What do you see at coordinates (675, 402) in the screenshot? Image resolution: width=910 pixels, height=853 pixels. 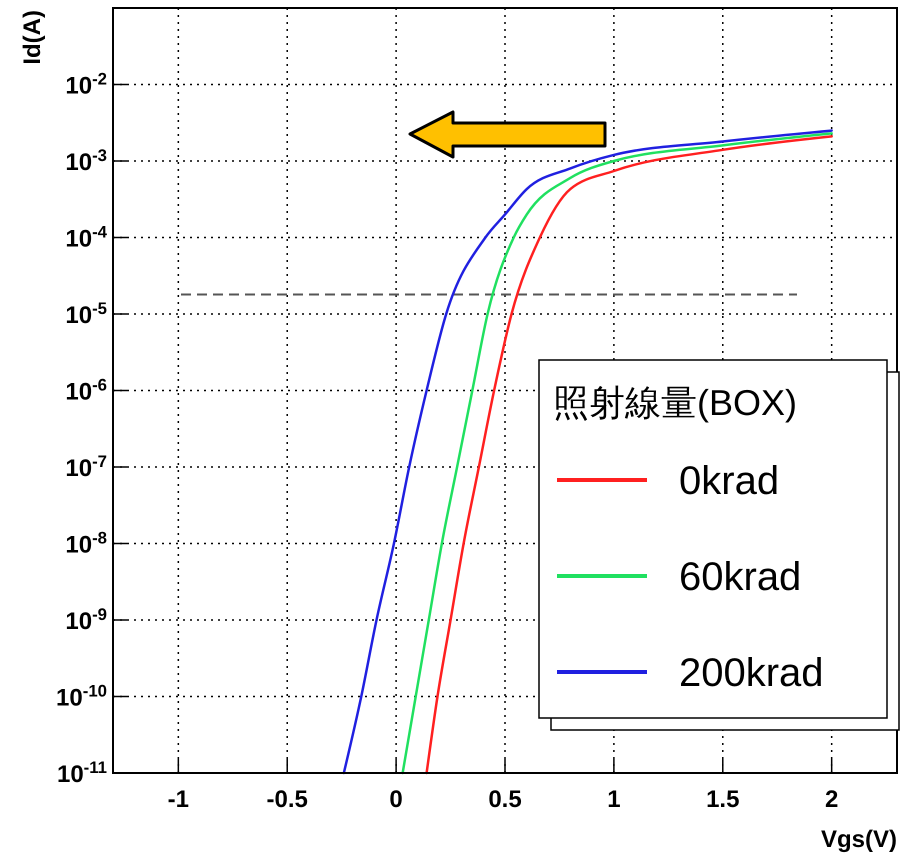 I see `legend-title: 照射線量(BOX)` at bounding box center [675, 402].